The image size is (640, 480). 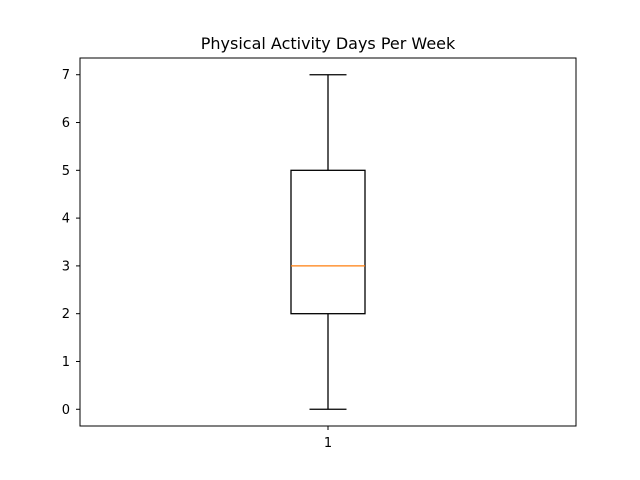 What do you see at coordinates (66, 75) in the screenshot?
I see `y-tick-label: 7` at bounding box center [66, 75].